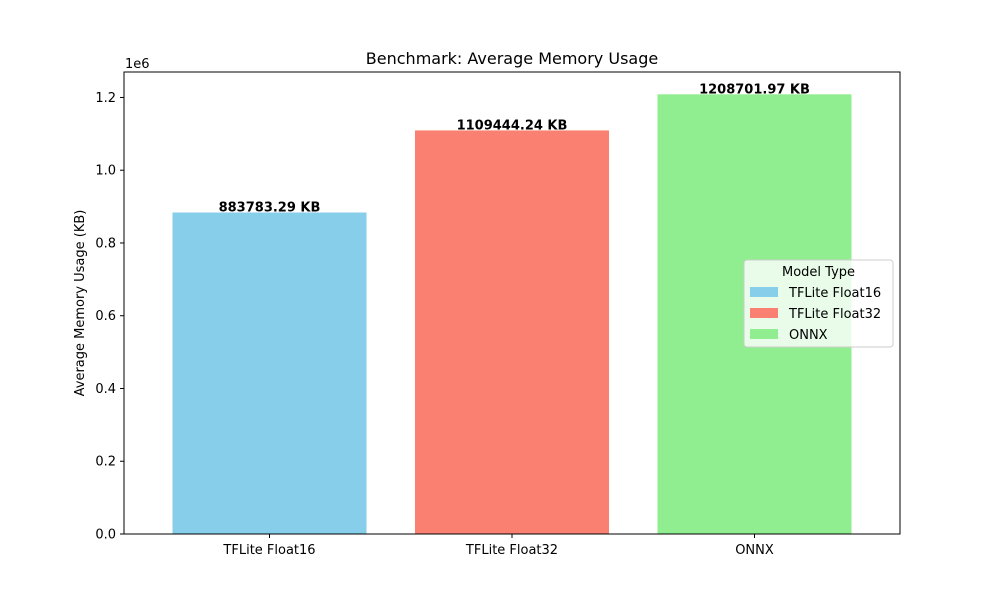 The height and width of the screenshot is (600, 1000). I want to click on legend-box, so click(818, 303).